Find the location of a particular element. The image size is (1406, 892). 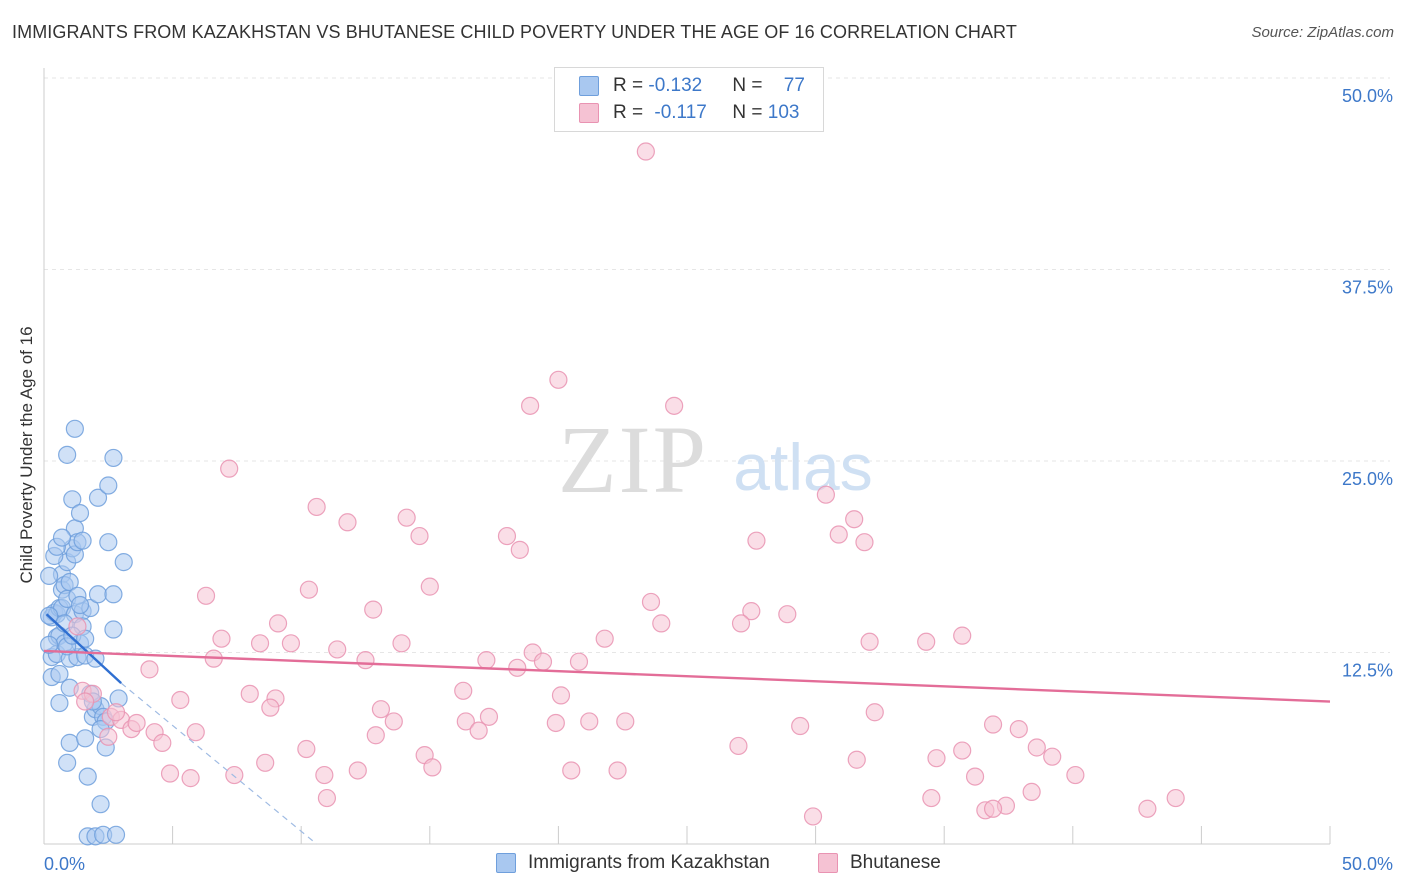

legend-row-pink: R = -0.117 N = 103 is located at coordinates (689, 113).